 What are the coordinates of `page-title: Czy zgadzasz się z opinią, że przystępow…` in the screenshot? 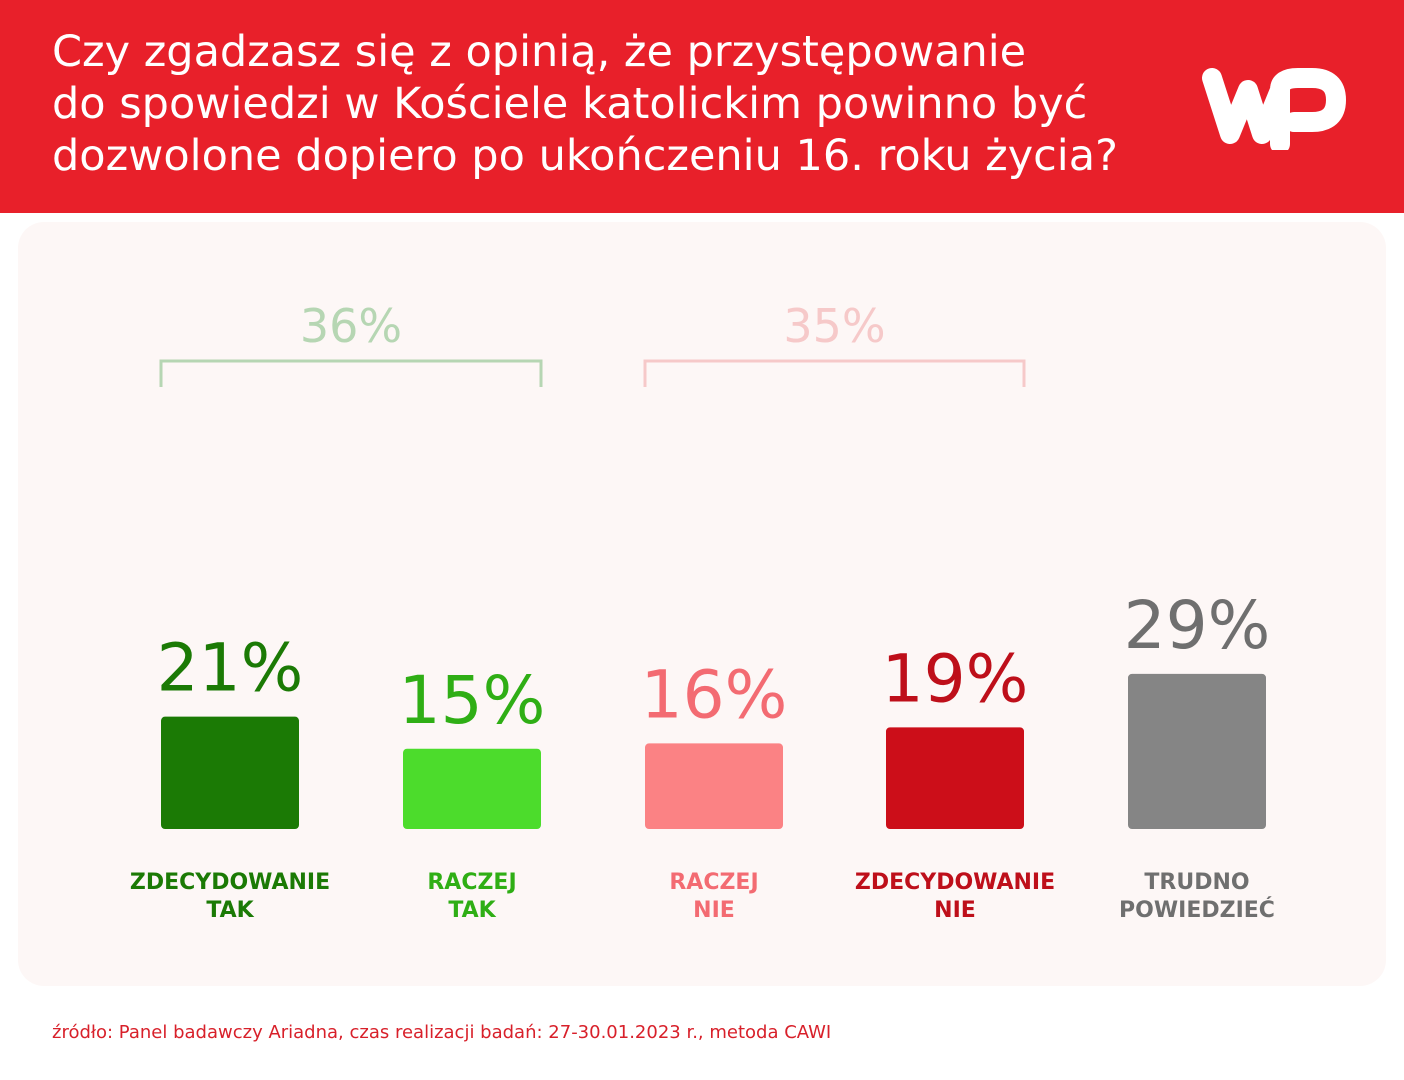 It's located at (622, 104).